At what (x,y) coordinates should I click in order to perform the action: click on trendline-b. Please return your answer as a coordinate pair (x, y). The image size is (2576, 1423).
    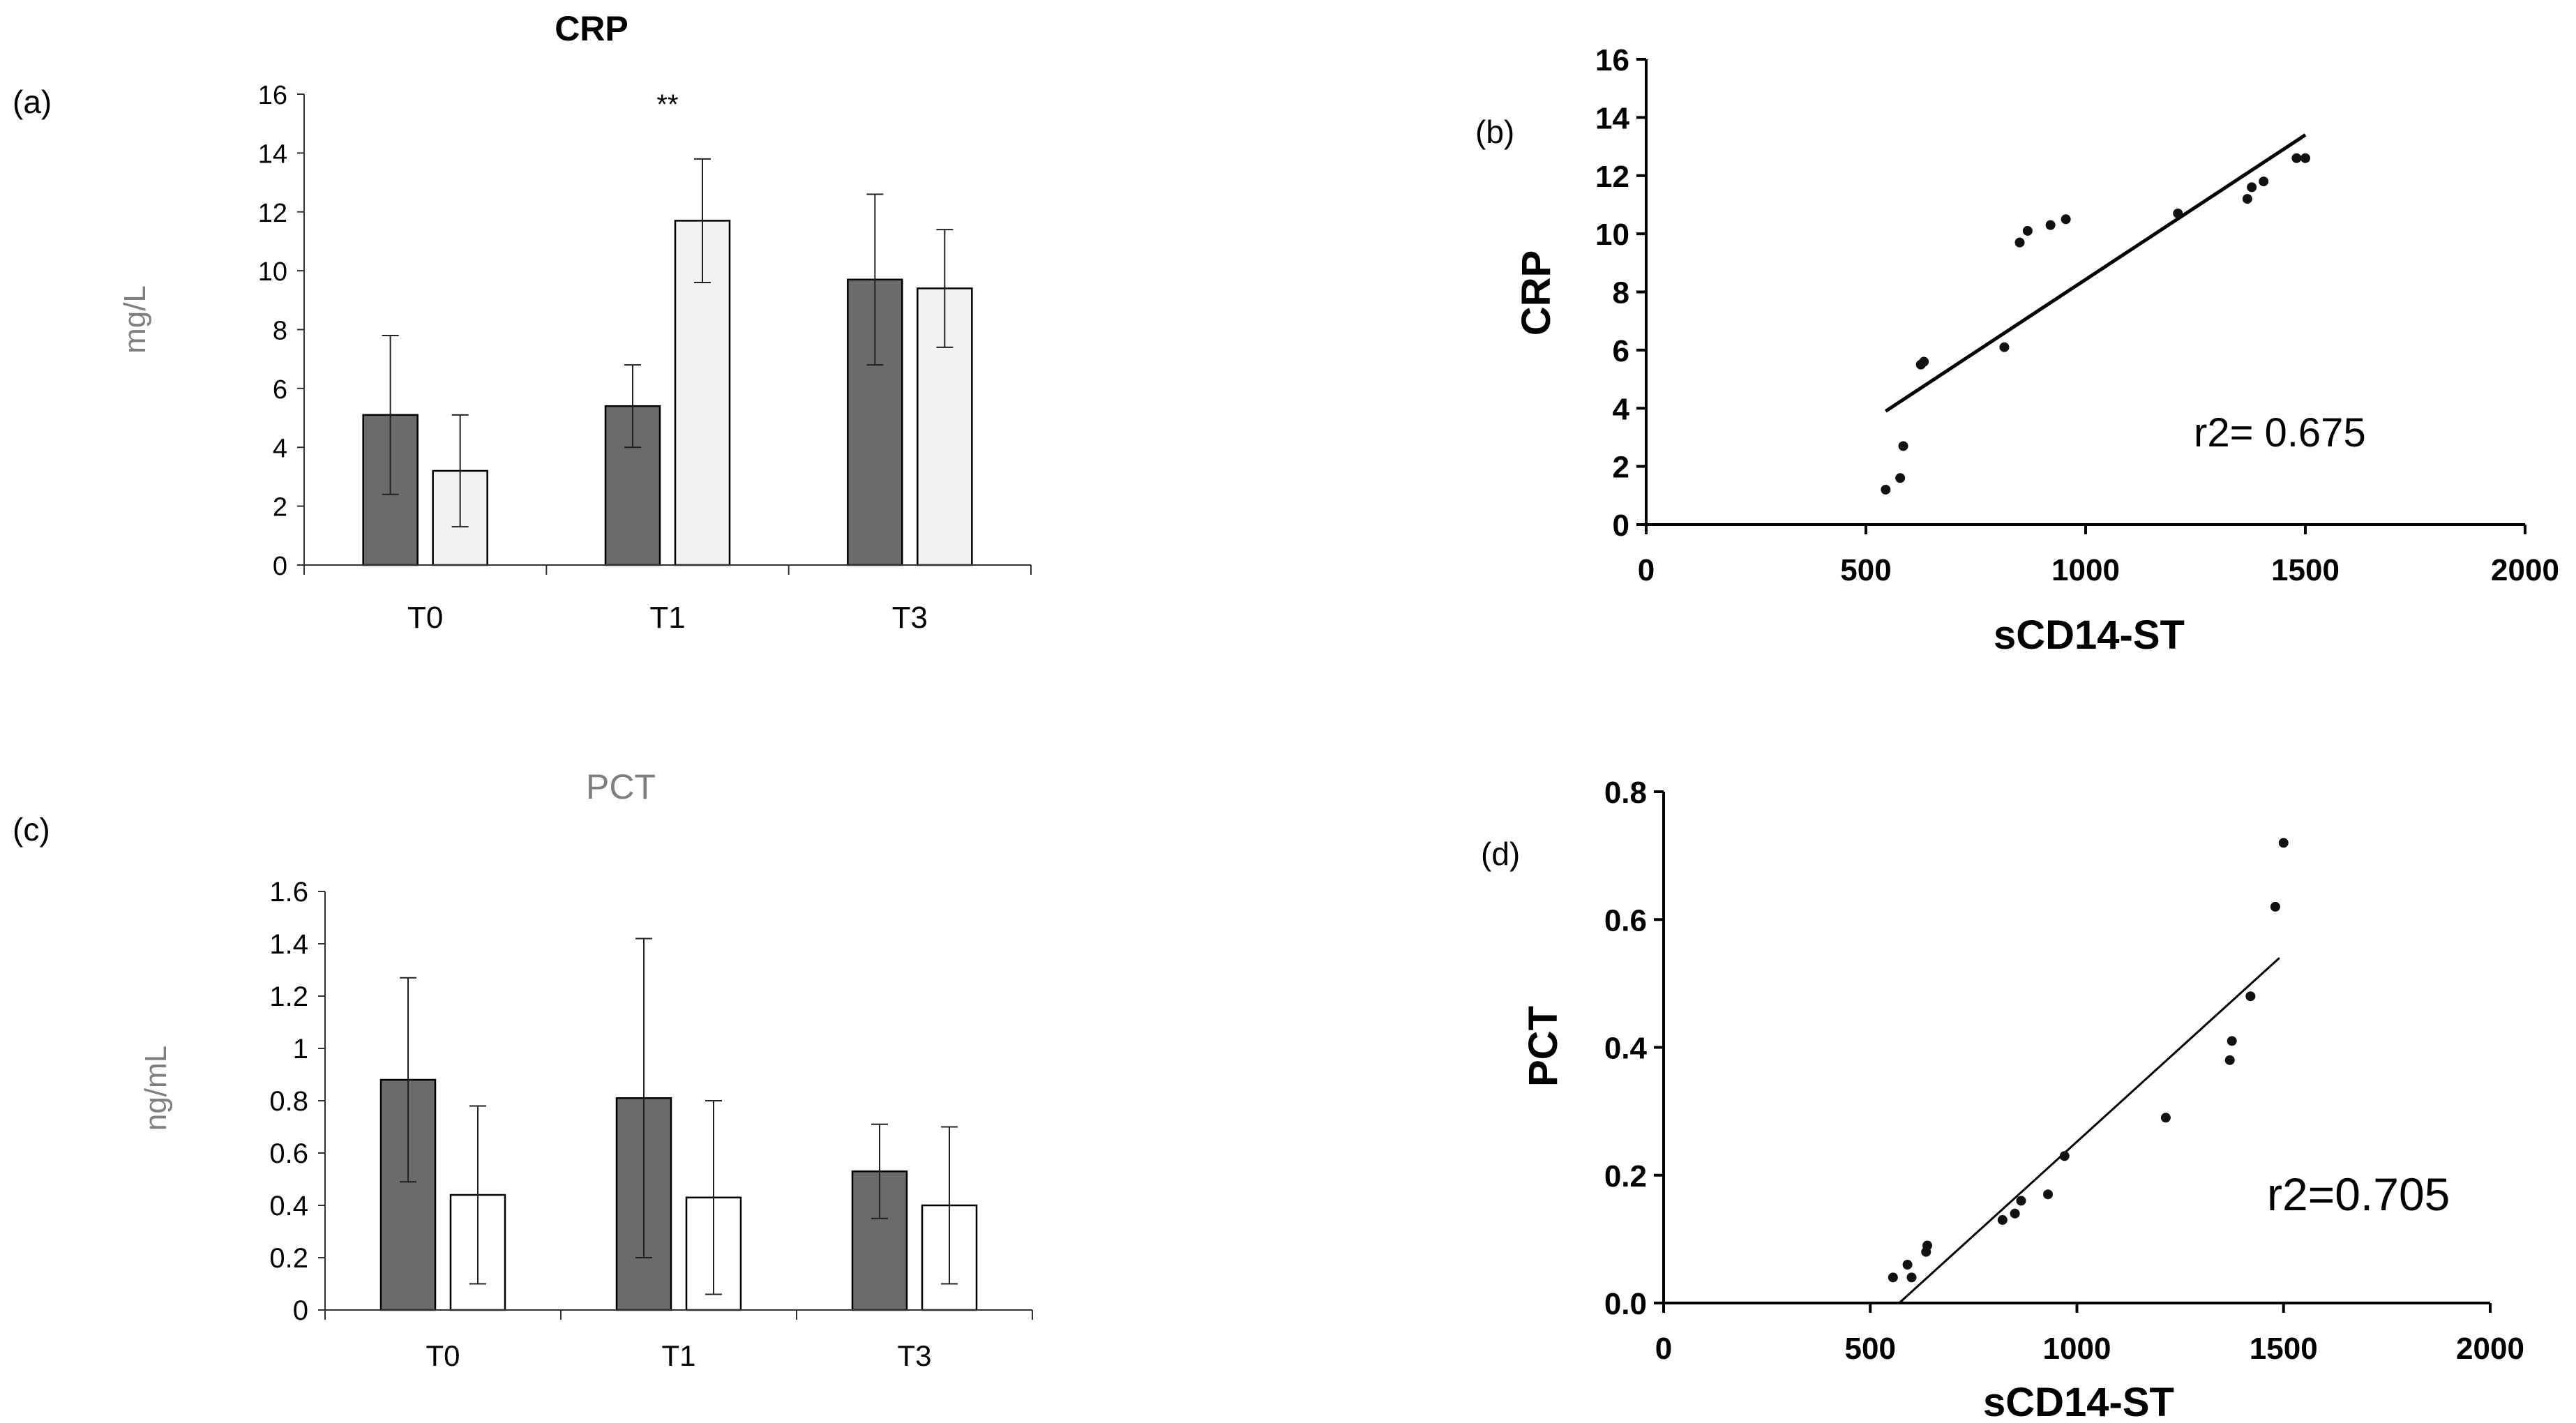
    Looking at the image, I should click on (2095, 273).